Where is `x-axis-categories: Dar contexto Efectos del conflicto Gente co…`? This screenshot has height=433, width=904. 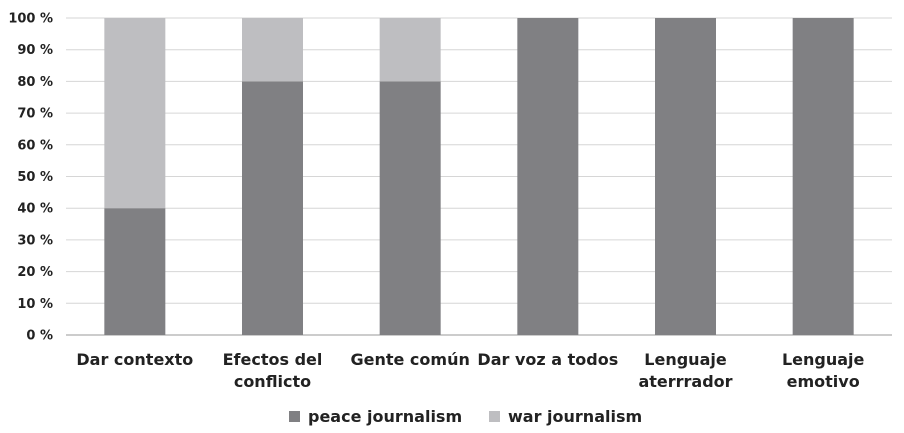 x-axis-categories: Dar contexto Efectos del conflicto Gente co… is located at coordinates (470, 370).